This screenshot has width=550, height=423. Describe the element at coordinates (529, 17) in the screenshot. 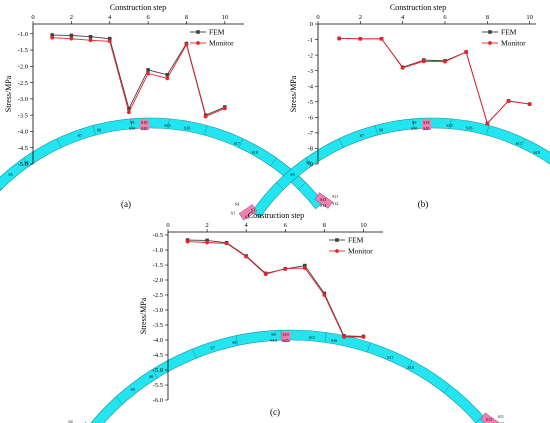

I see `x-tick-label: 10` at that location.